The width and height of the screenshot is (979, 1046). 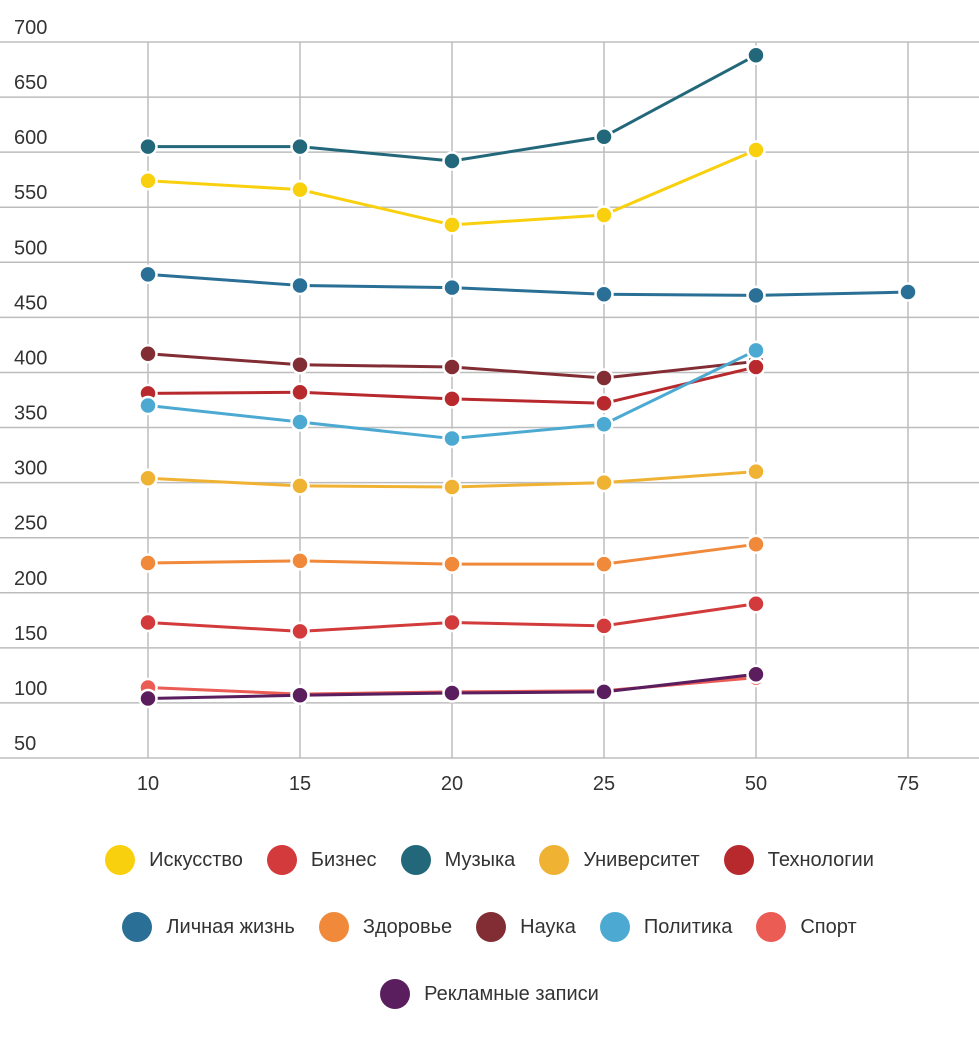 I want to click on legend-item: Музыка, so click(x=458, y=860).